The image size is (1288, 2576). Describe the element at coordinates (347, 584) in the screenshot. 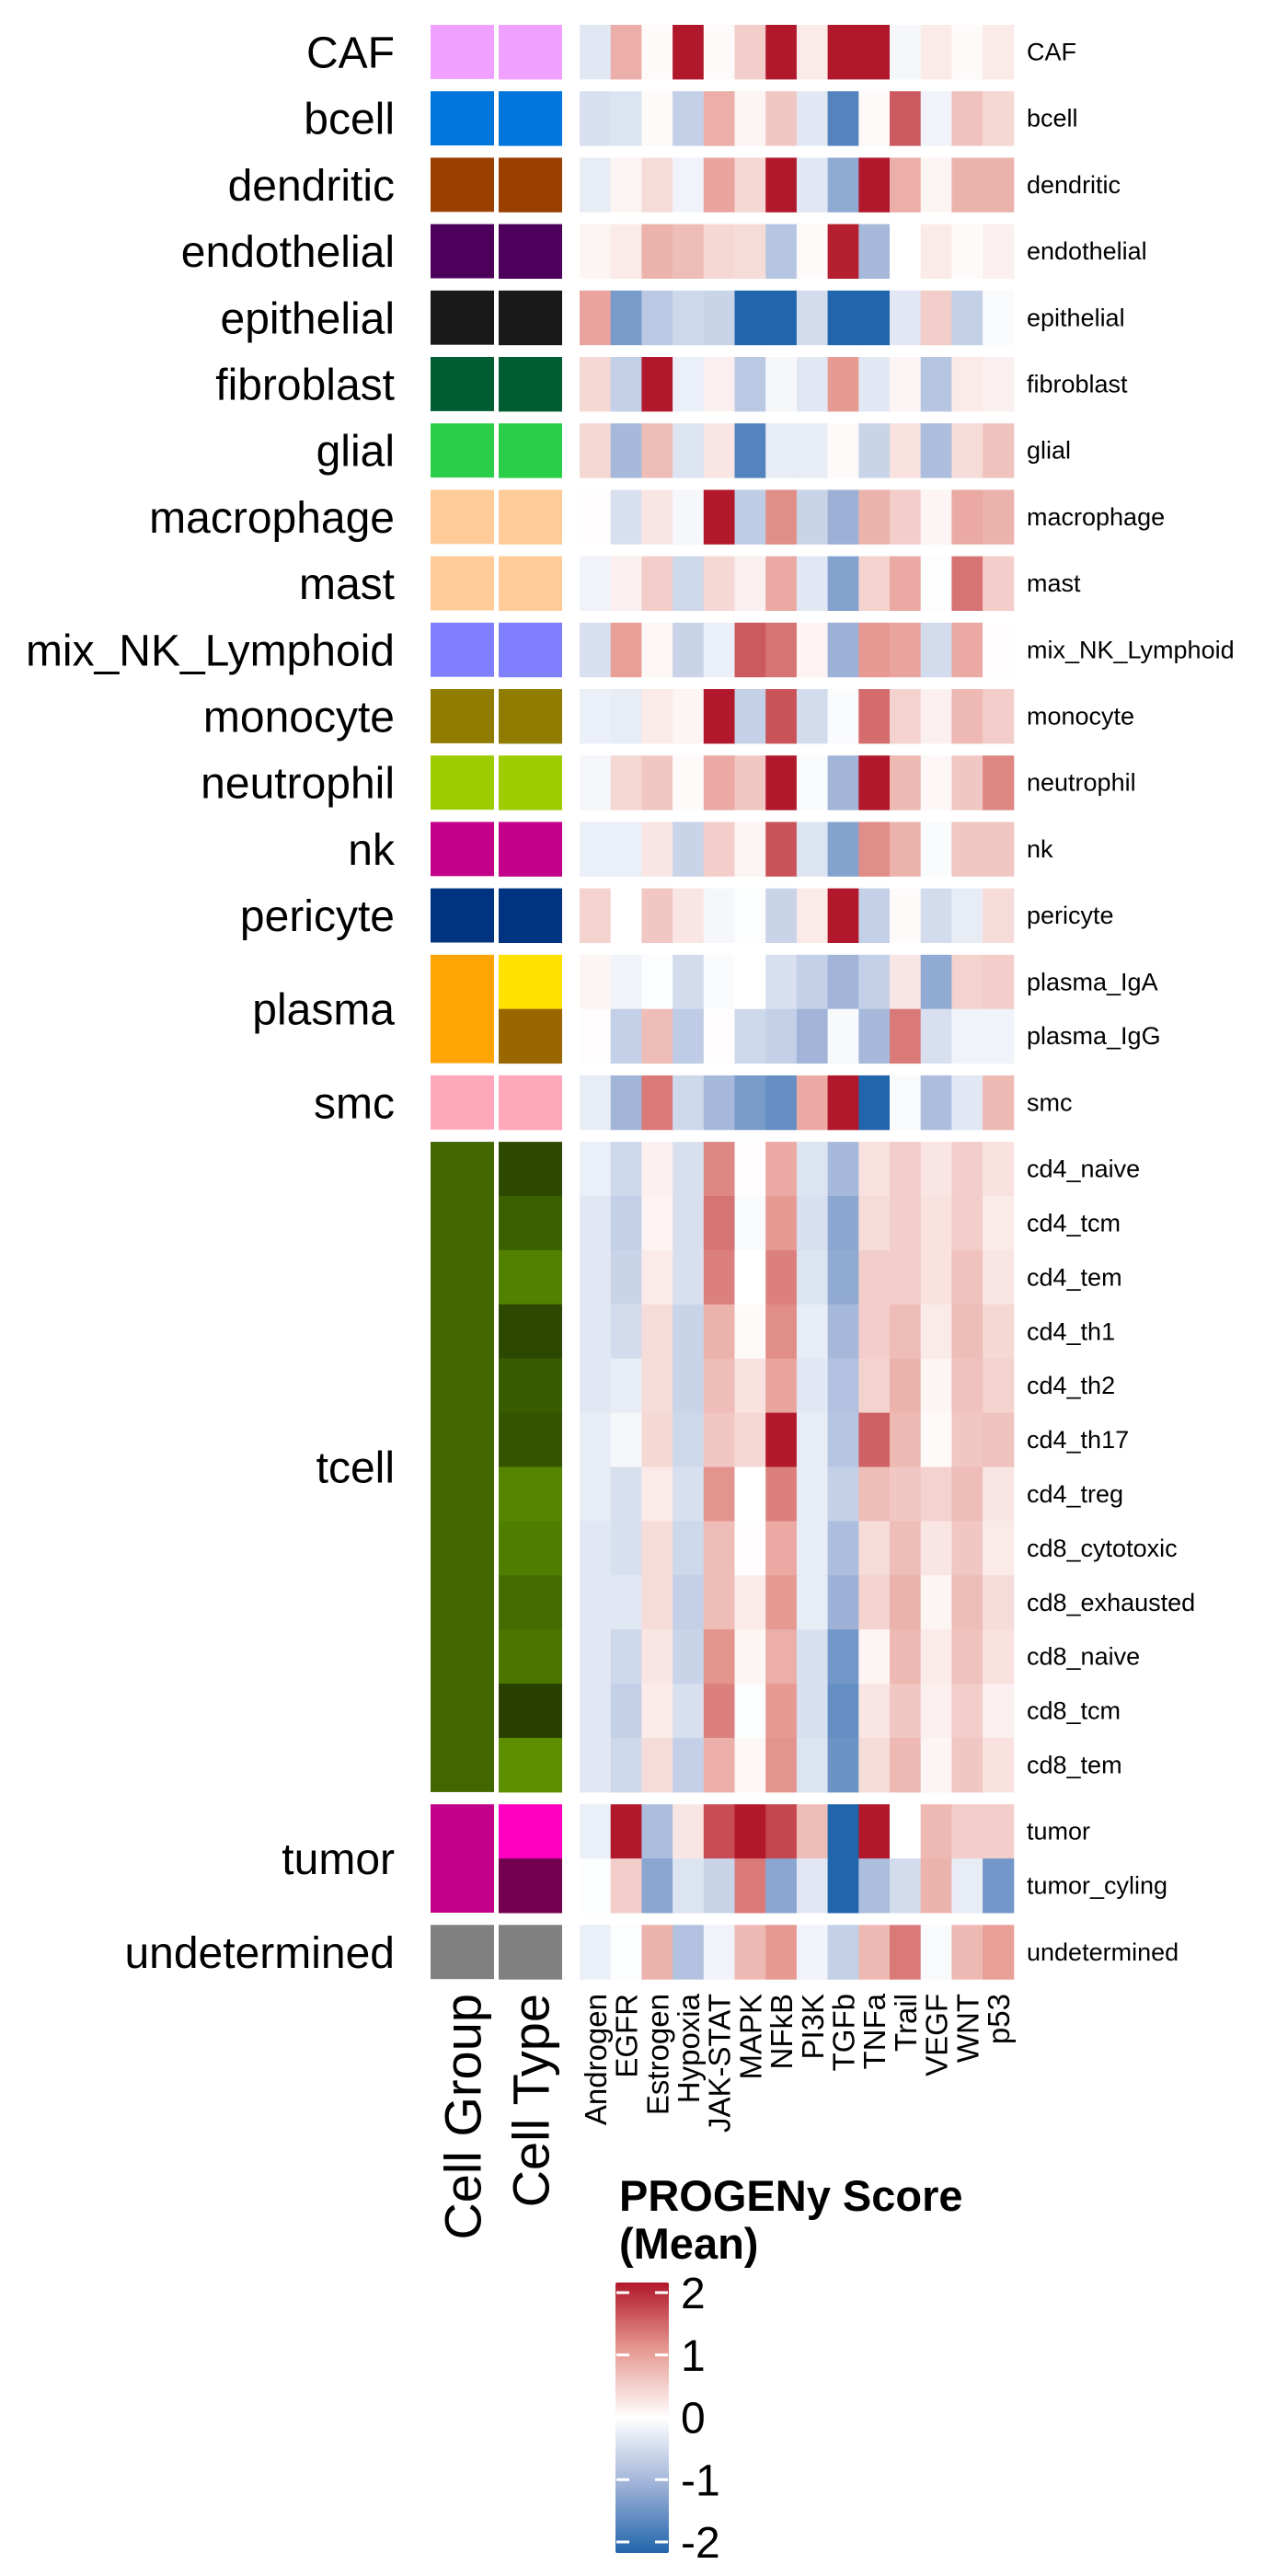

I see `group-label: mast` at that location.